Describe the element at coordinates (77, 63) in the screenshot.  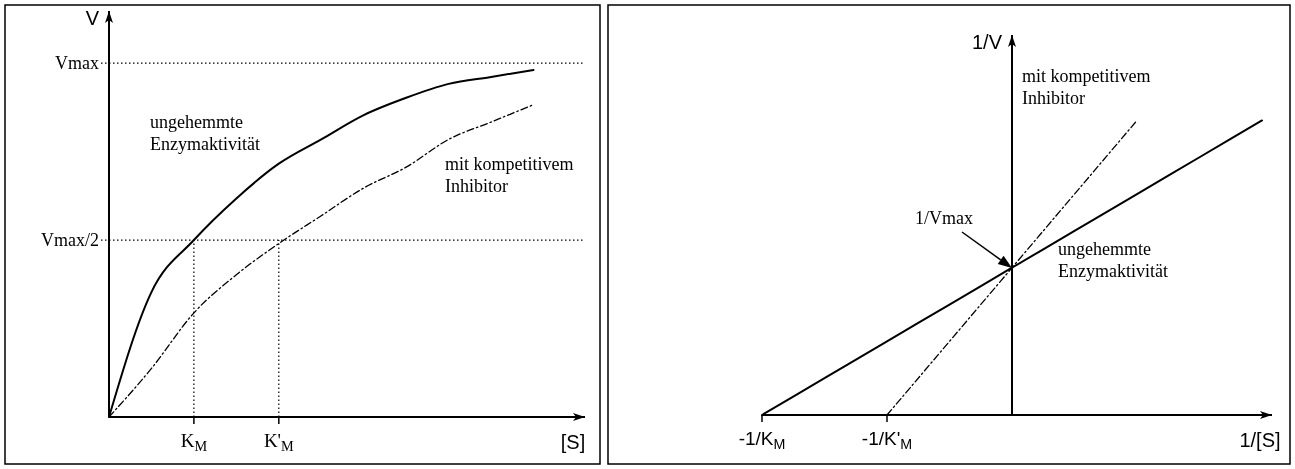
I see `ref-line-label: Vmax` at that location.